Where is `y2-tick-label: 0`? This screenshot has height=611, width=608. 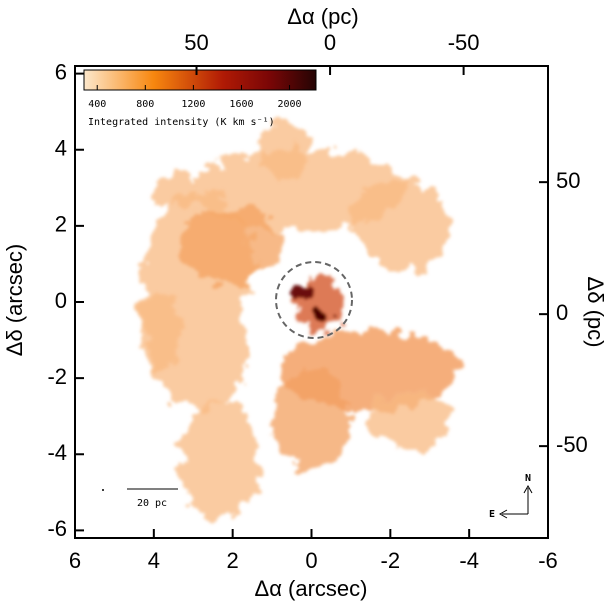 y2-tick-label: 0 is located at coordinates (562, 312).